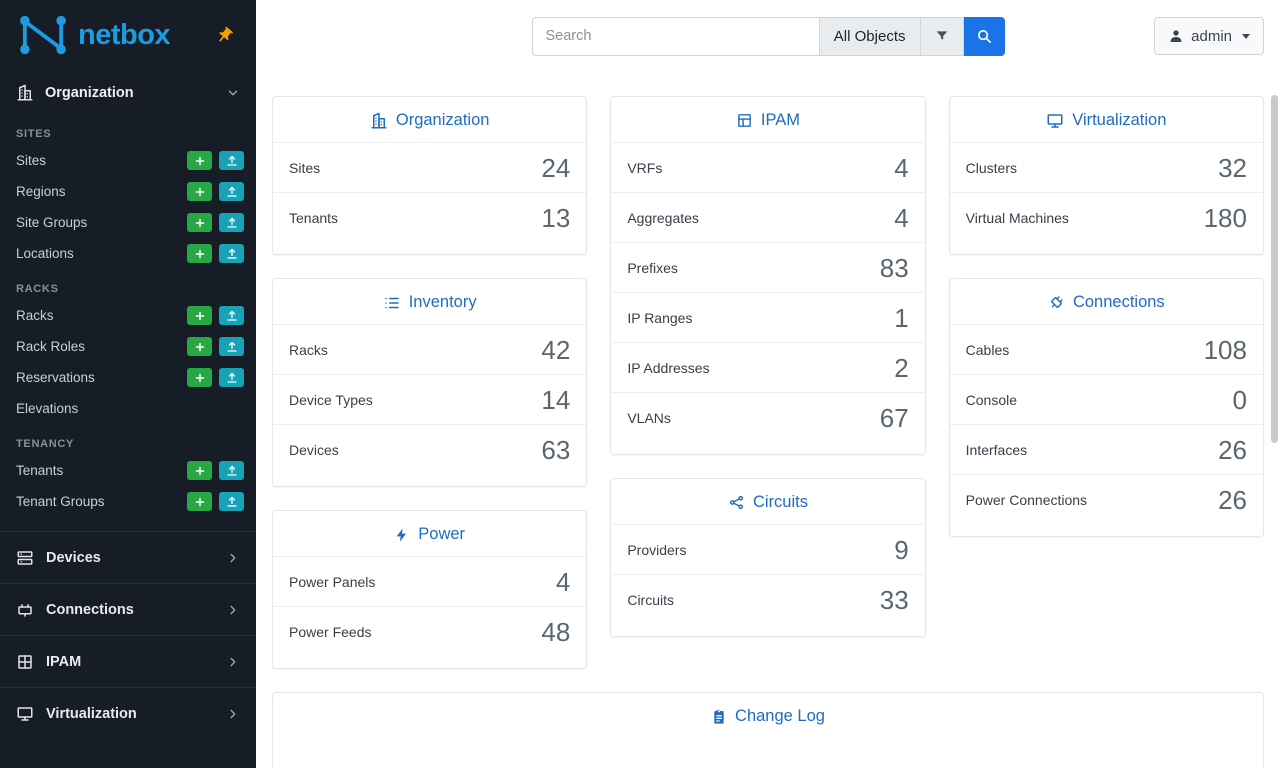 Image resolution: width=1280 pixels, height=768 pixels. I want to click on scrollbar, so click(1274, 269).